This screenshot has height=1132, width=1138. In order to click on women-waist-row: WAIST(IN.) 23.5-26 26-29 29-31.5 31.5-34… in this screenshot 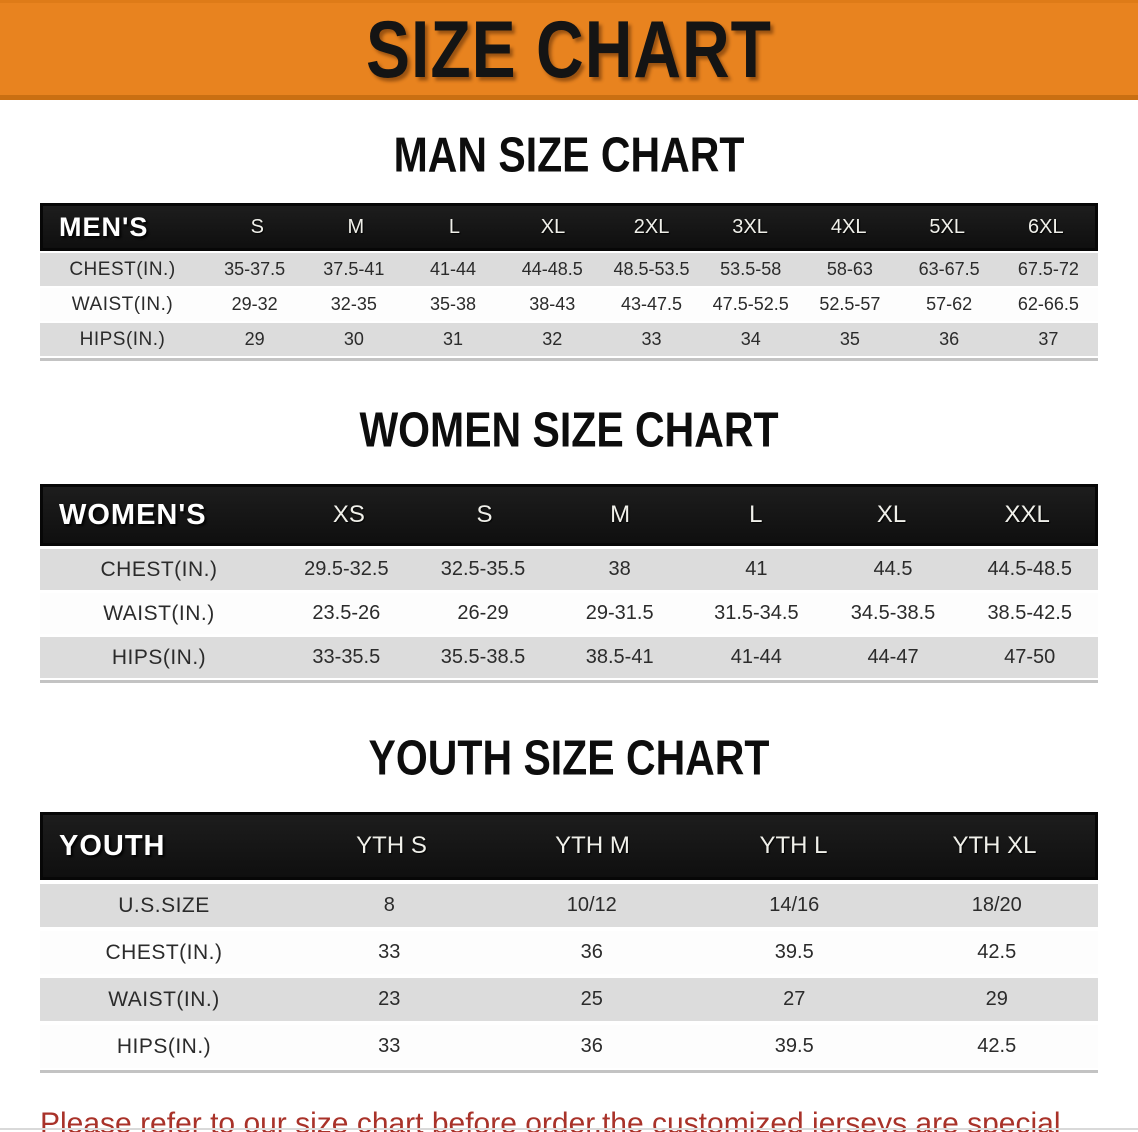, I will do `click(569, 613)`.